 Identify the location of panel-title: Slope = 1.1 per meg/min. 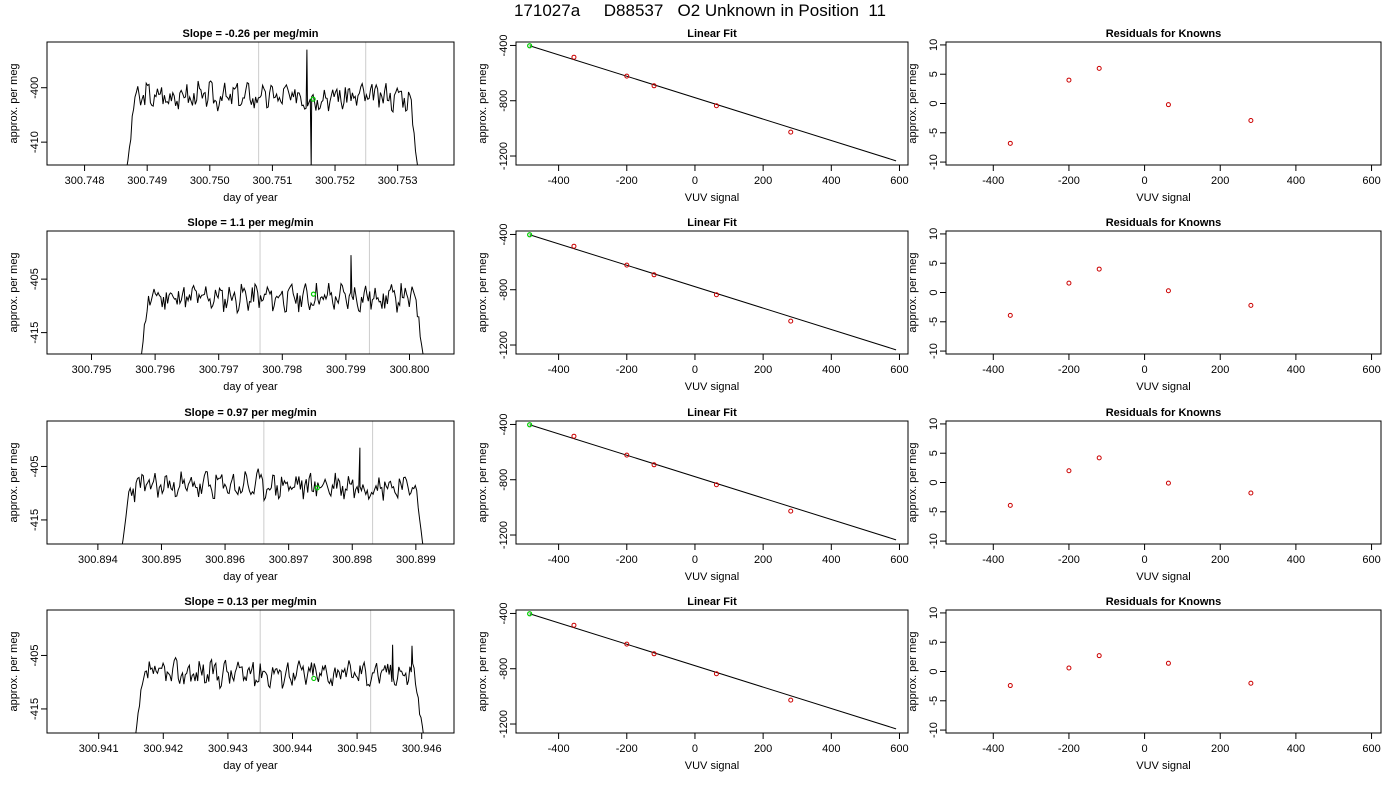
(250, 223).